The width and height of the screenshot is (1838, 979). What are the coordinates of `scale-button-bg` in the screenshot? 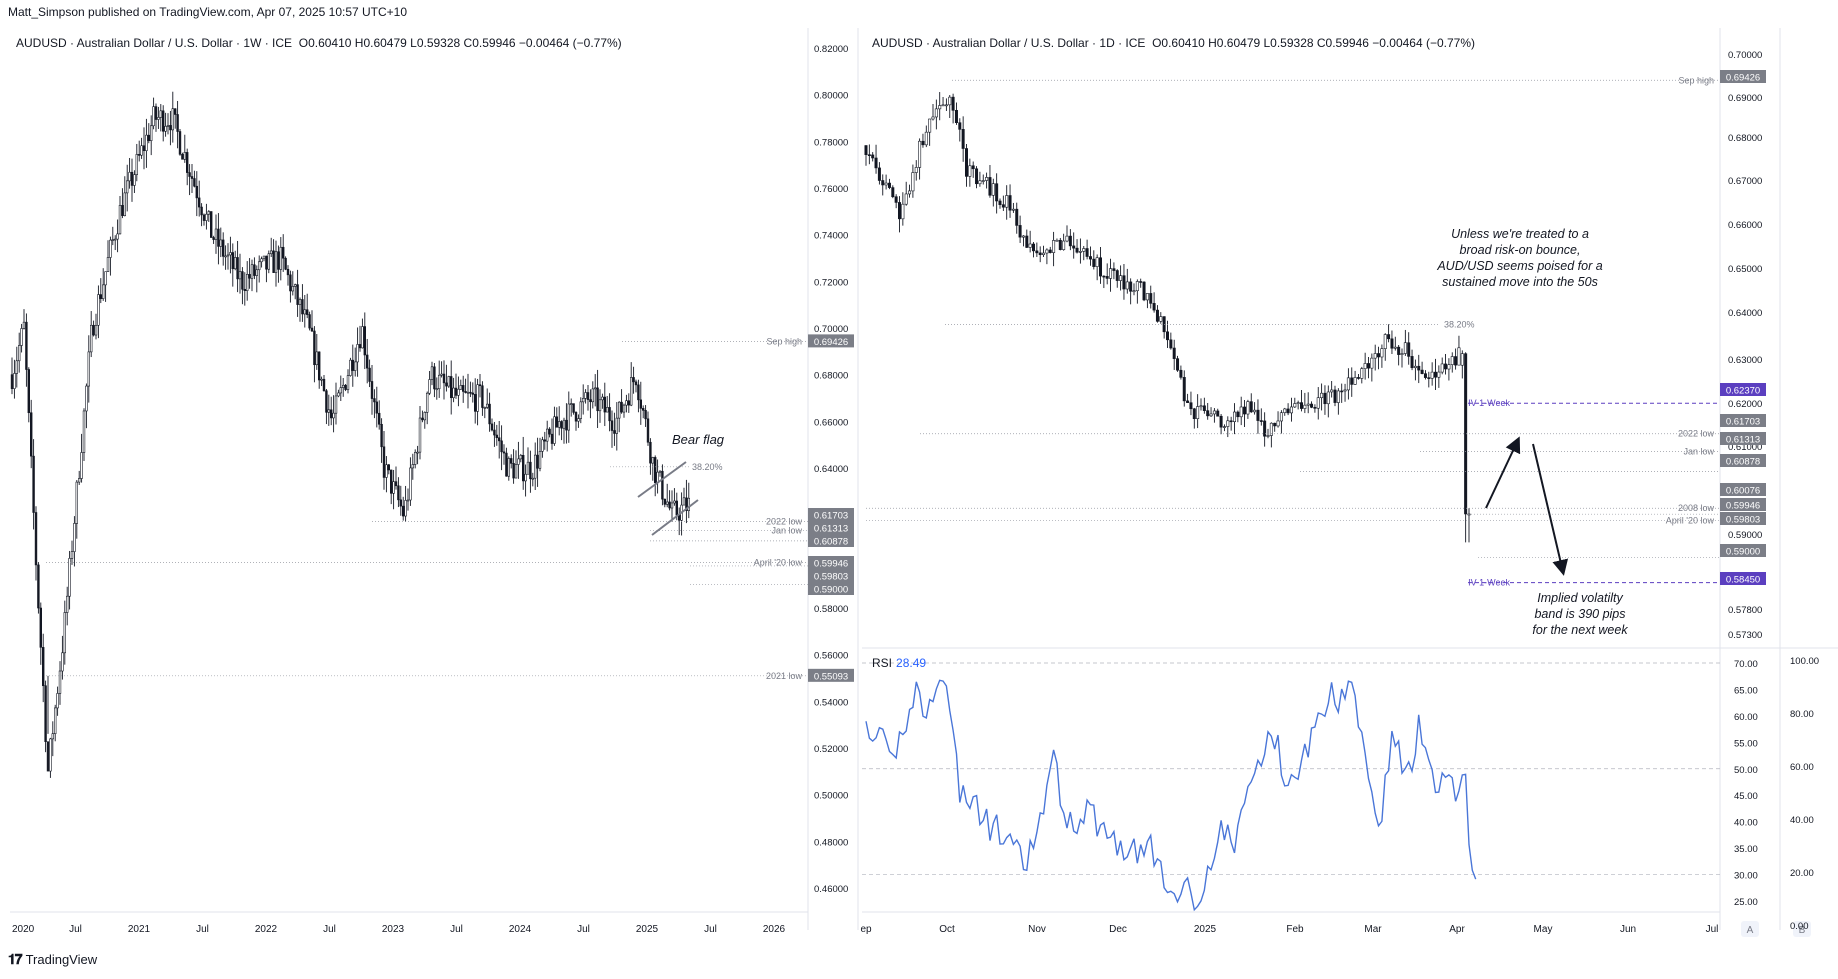 It's located at (1802, 929).